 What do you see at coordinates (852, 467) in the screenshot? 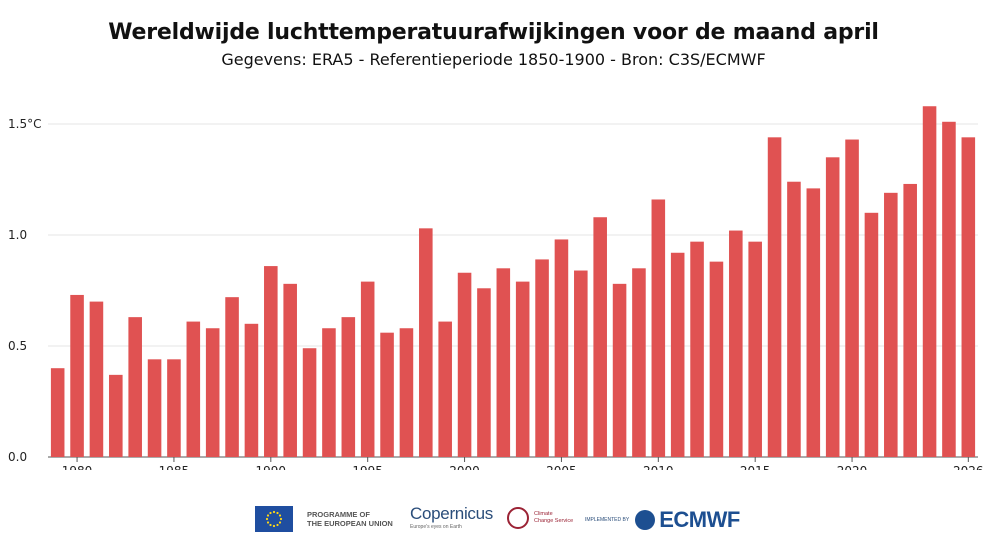
I see `x-tick-label: 2020` at bounding box center [852, 467].